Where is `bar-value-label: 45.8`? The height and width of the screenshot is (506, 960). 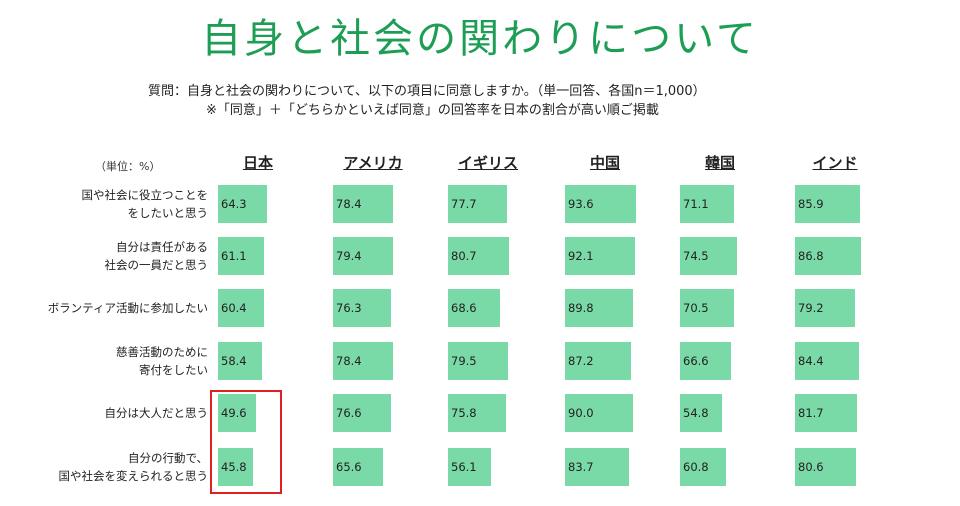 bar-value-label: 45.8 is located at coordinates (234, 467).